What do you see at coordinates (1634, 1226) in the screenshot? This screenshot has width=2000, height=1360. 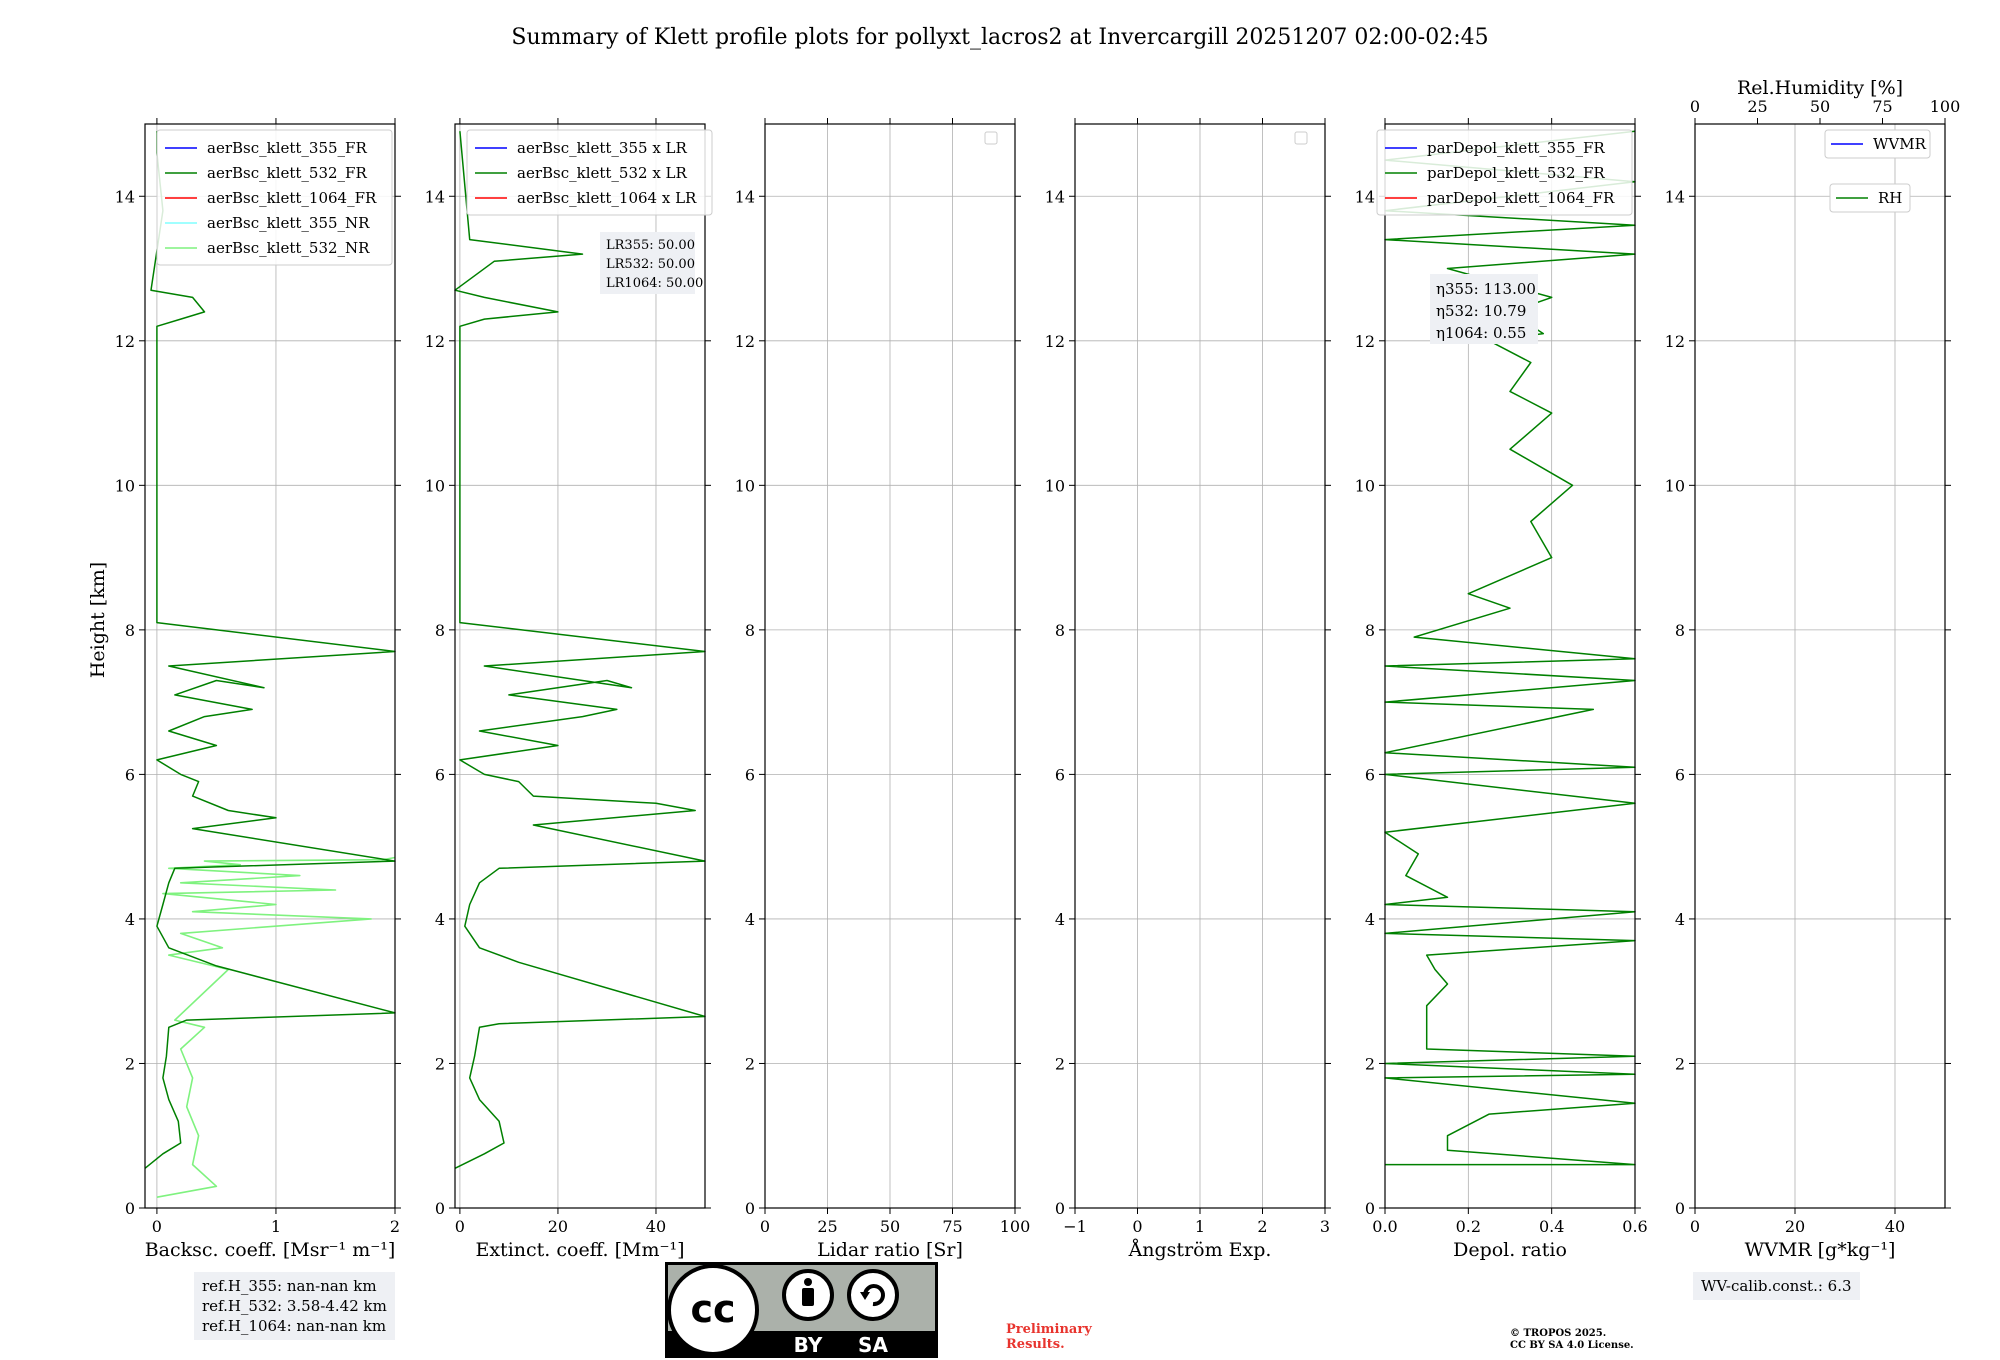 I see `x-tick-label: 0.6` at bounding box center [1634, 1226].